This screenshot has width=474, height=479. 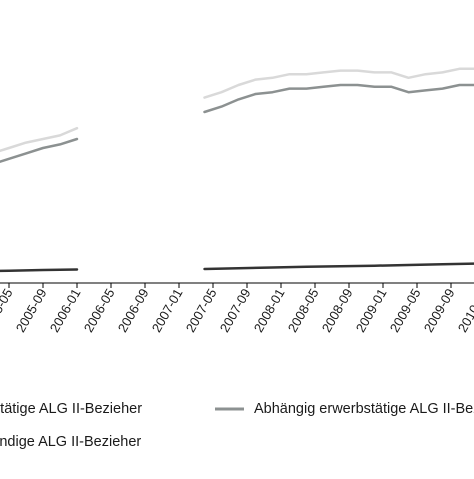 What do you see at coordinates (167, 310) in the screenshot?
I see `x-tick-label: 2007-01` at bounding box center [167, 310].